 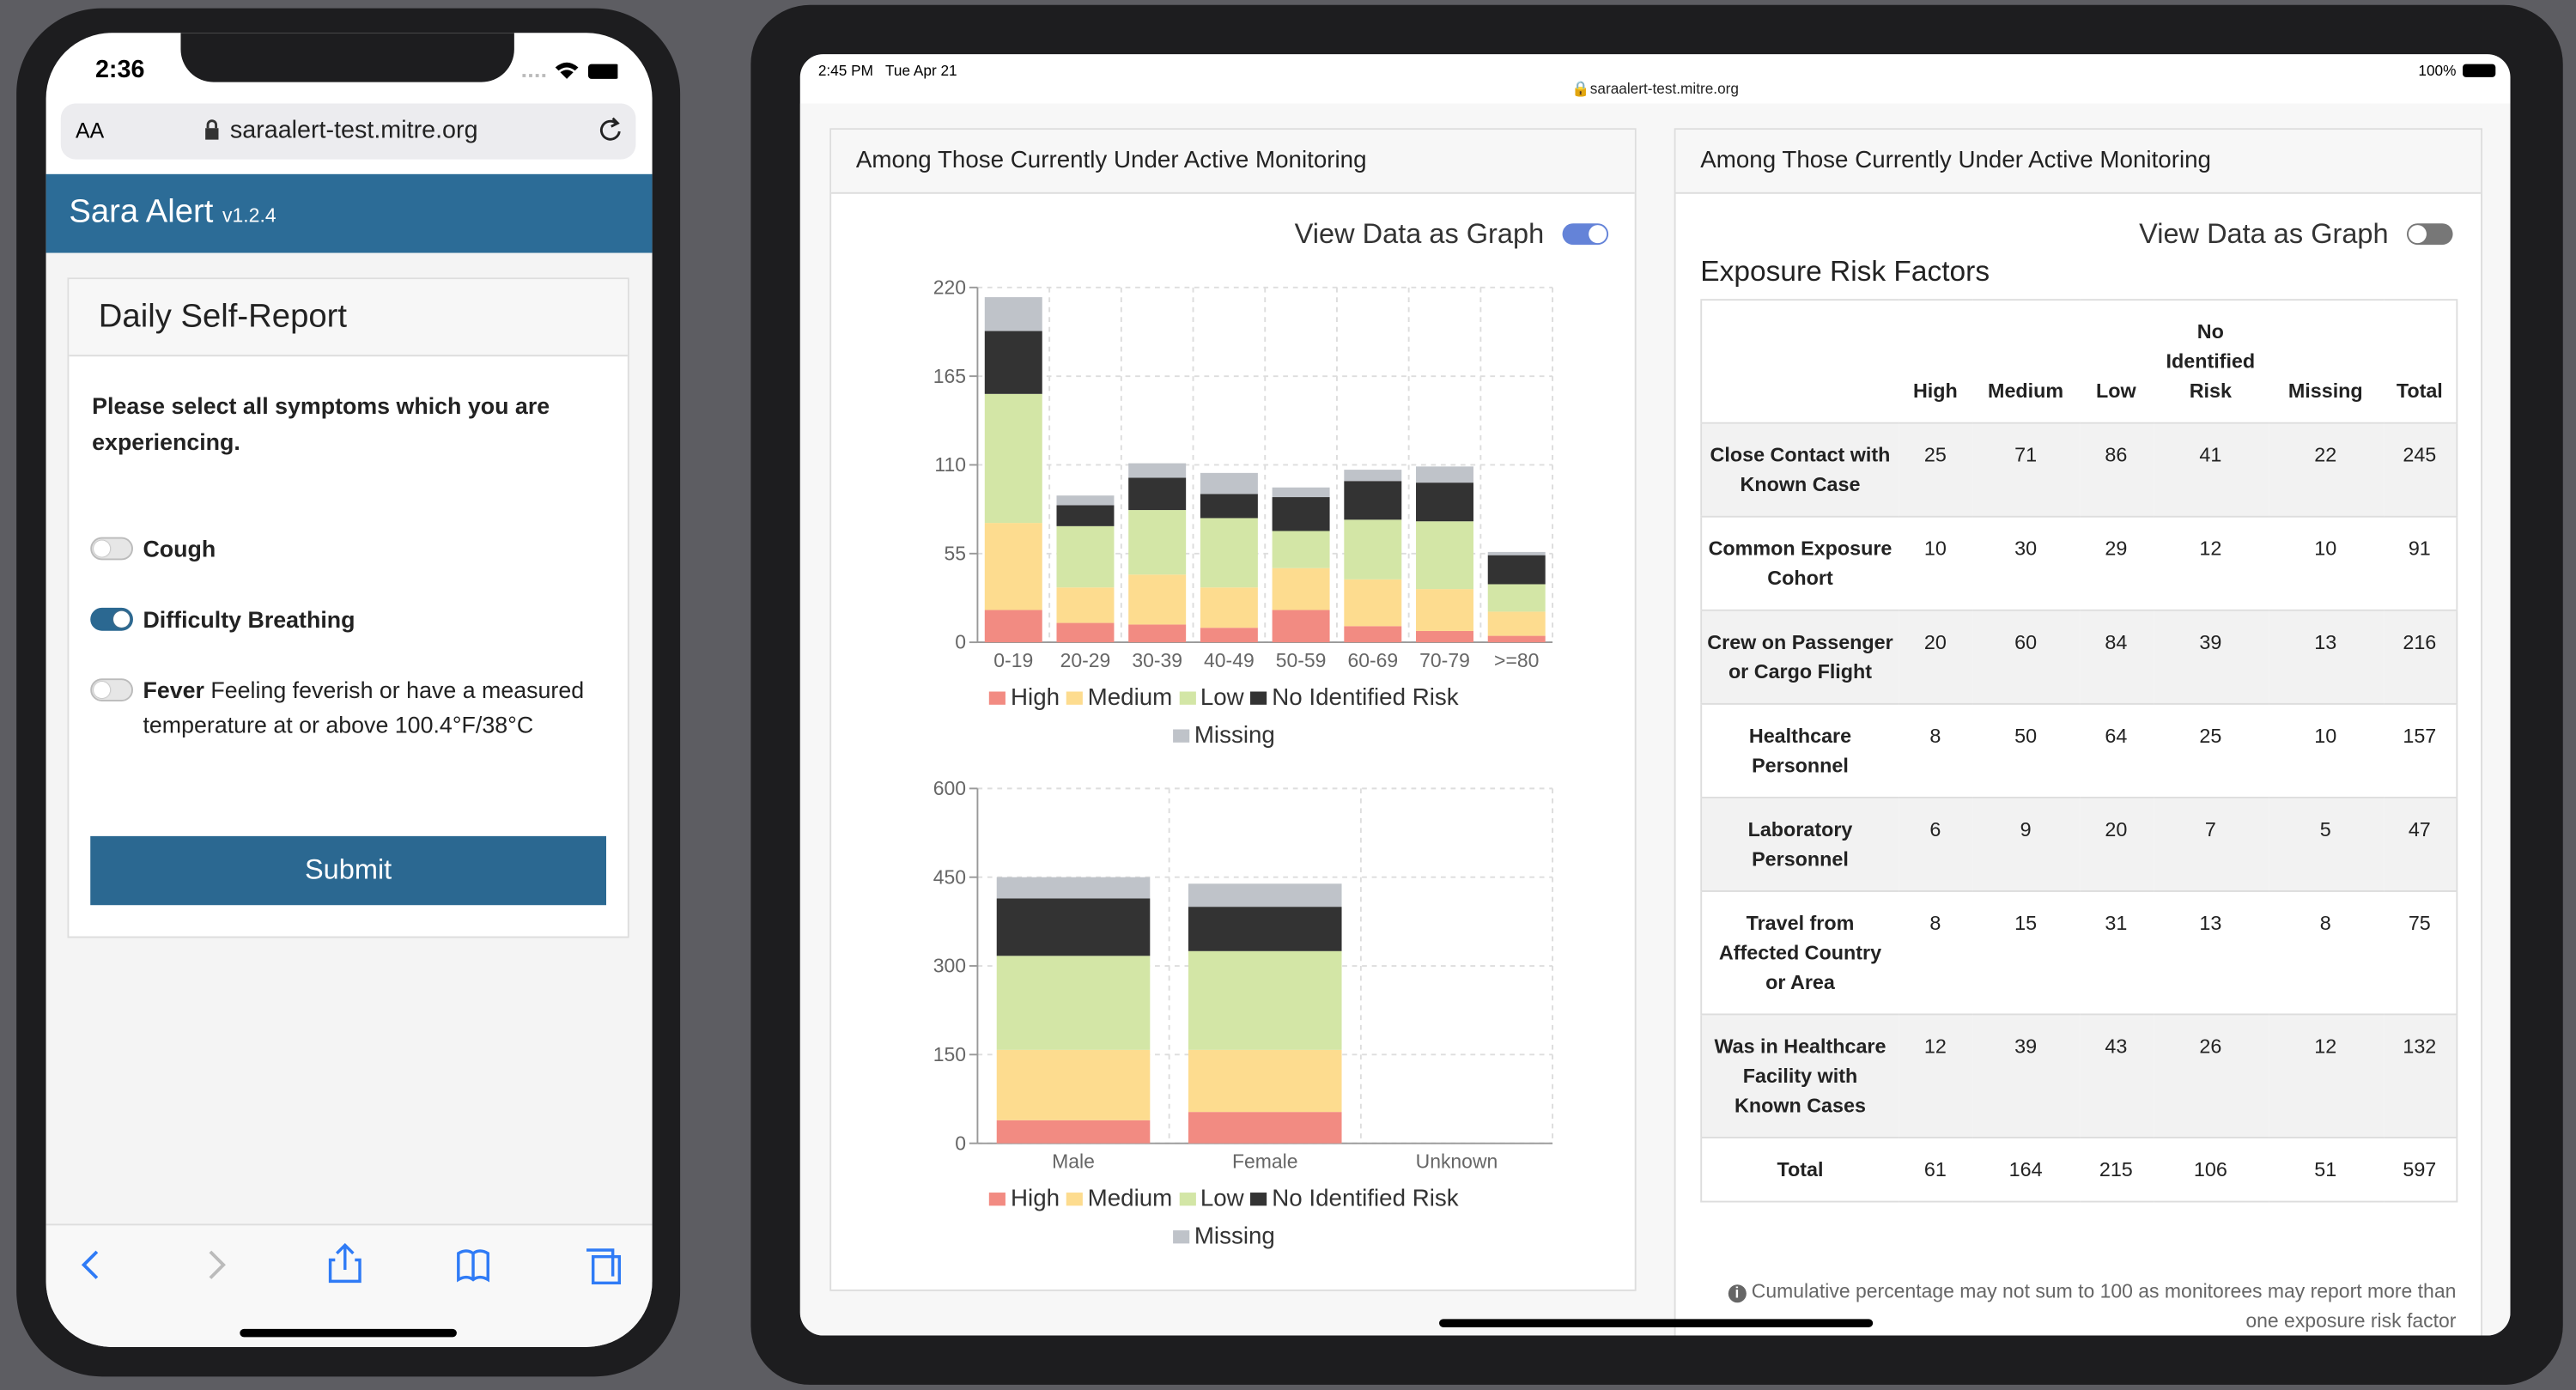 I want to click on cell: 6, so click(x=1935, y=829).